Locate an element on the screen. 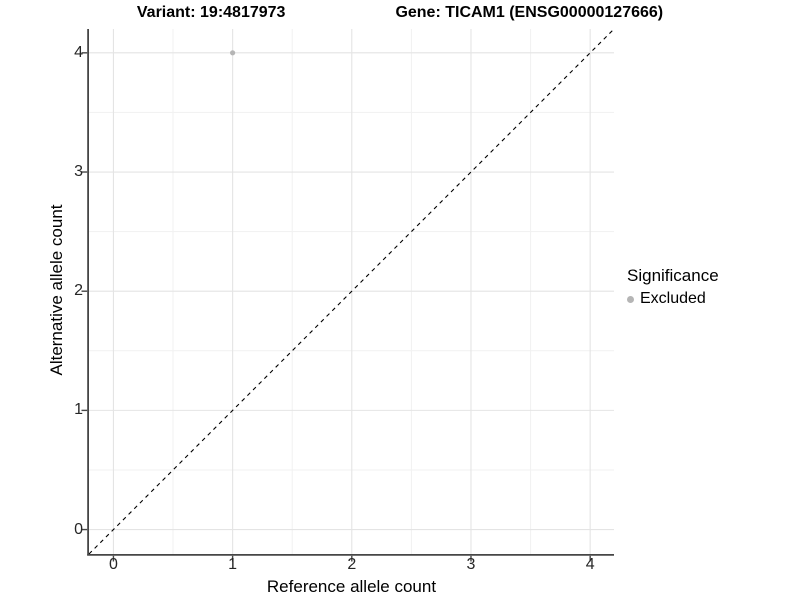 This screenshot has width=800, height=600. legend-items: Excluded is located at coordinates (673, 299).